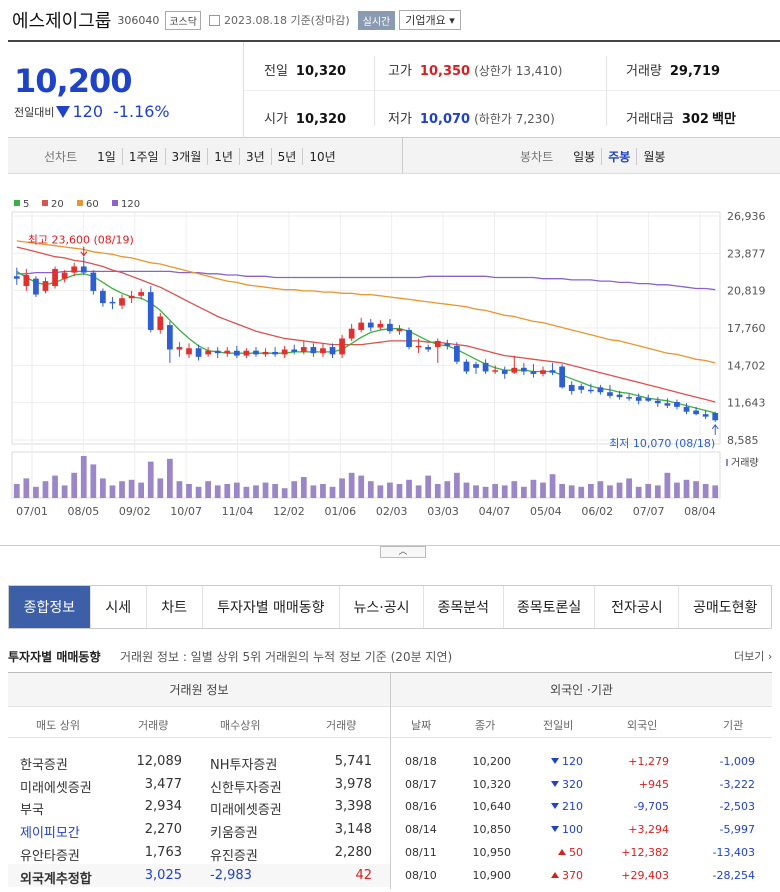  Describe the element at coordinates (581, 784) in the screenshot. I see `foreign-row: 08/17 10,320 320 +945 -3,222` at that location.